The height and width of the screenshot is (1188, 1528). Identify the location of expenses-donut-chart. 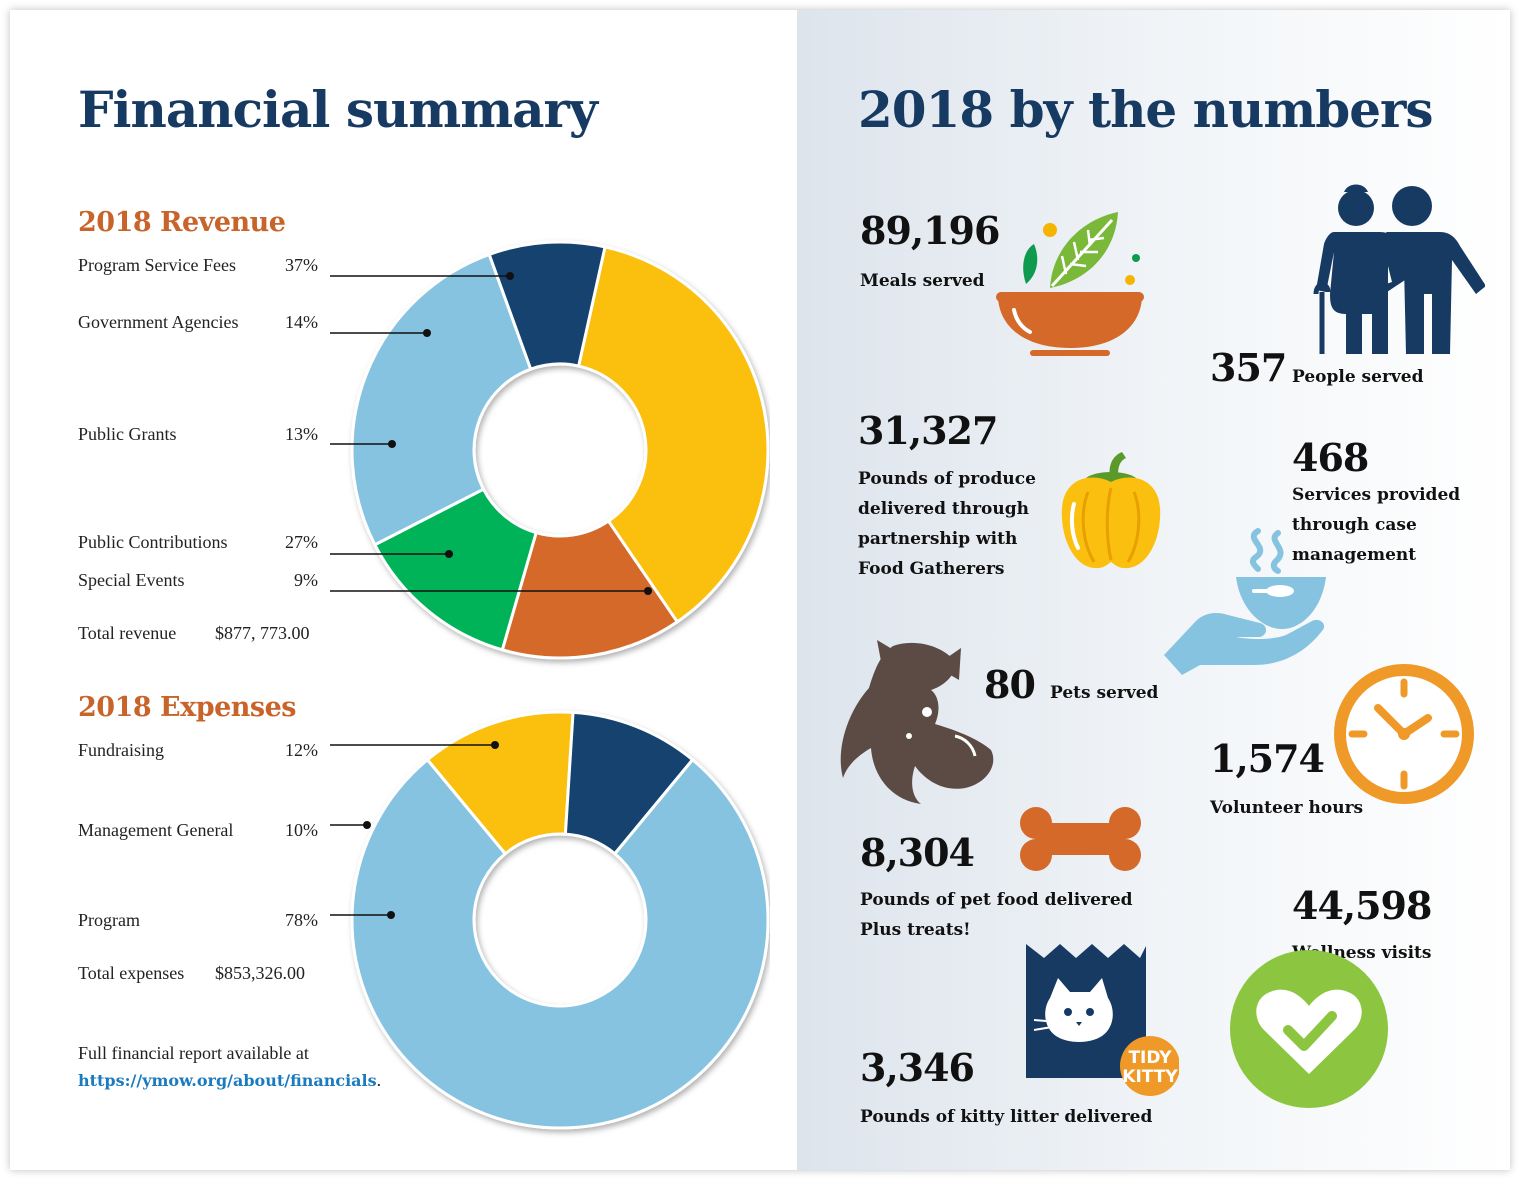
(550, 920).